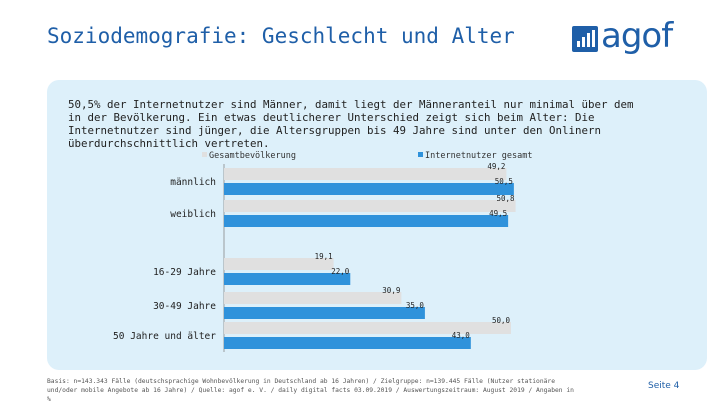 This screenshot has height=405, width=720. What do you see at coordinates (504, 181) in the screenshot?
I see `data-label-0-1: 50,5` at bounding box center [504, 181].